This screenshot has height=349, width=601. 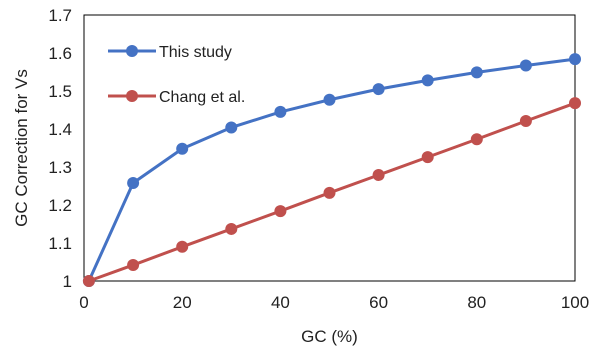 What do you see at coordinates (60, 205) in the screenshot?
I see `y-tick-label: 1.2` at bounding box center [60, 205].